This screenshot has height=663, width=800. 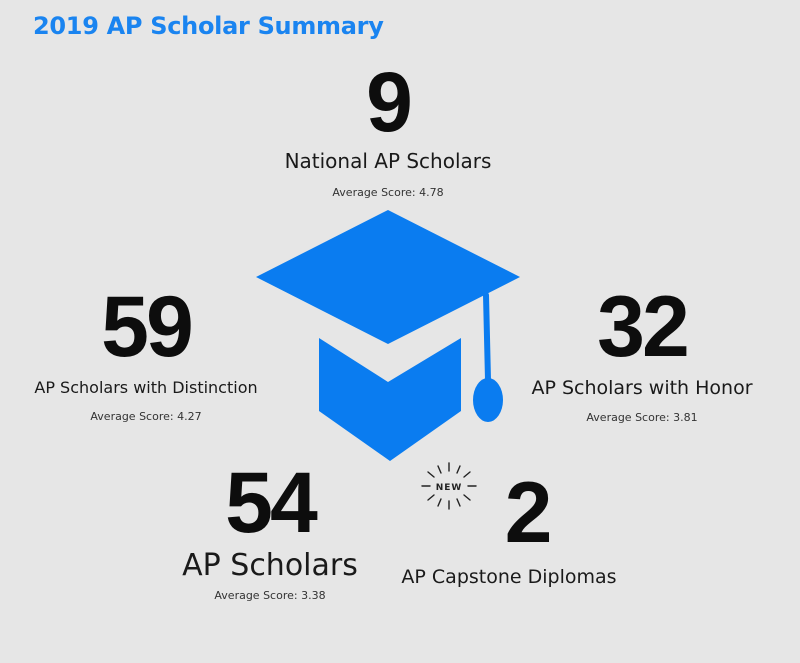 I want to click on stat-label: AP Scholars, so click(x=270, y=565).